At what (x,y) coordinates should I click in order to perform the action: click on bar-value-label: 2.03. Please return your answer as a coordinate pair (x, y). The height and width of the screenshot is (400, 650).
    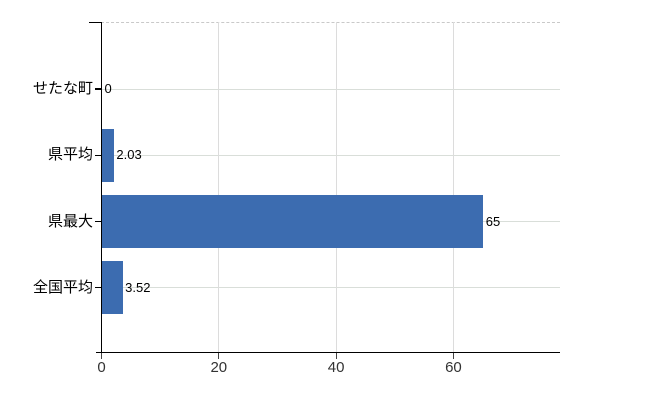
    Looking at the image, I should click on (129, 155).